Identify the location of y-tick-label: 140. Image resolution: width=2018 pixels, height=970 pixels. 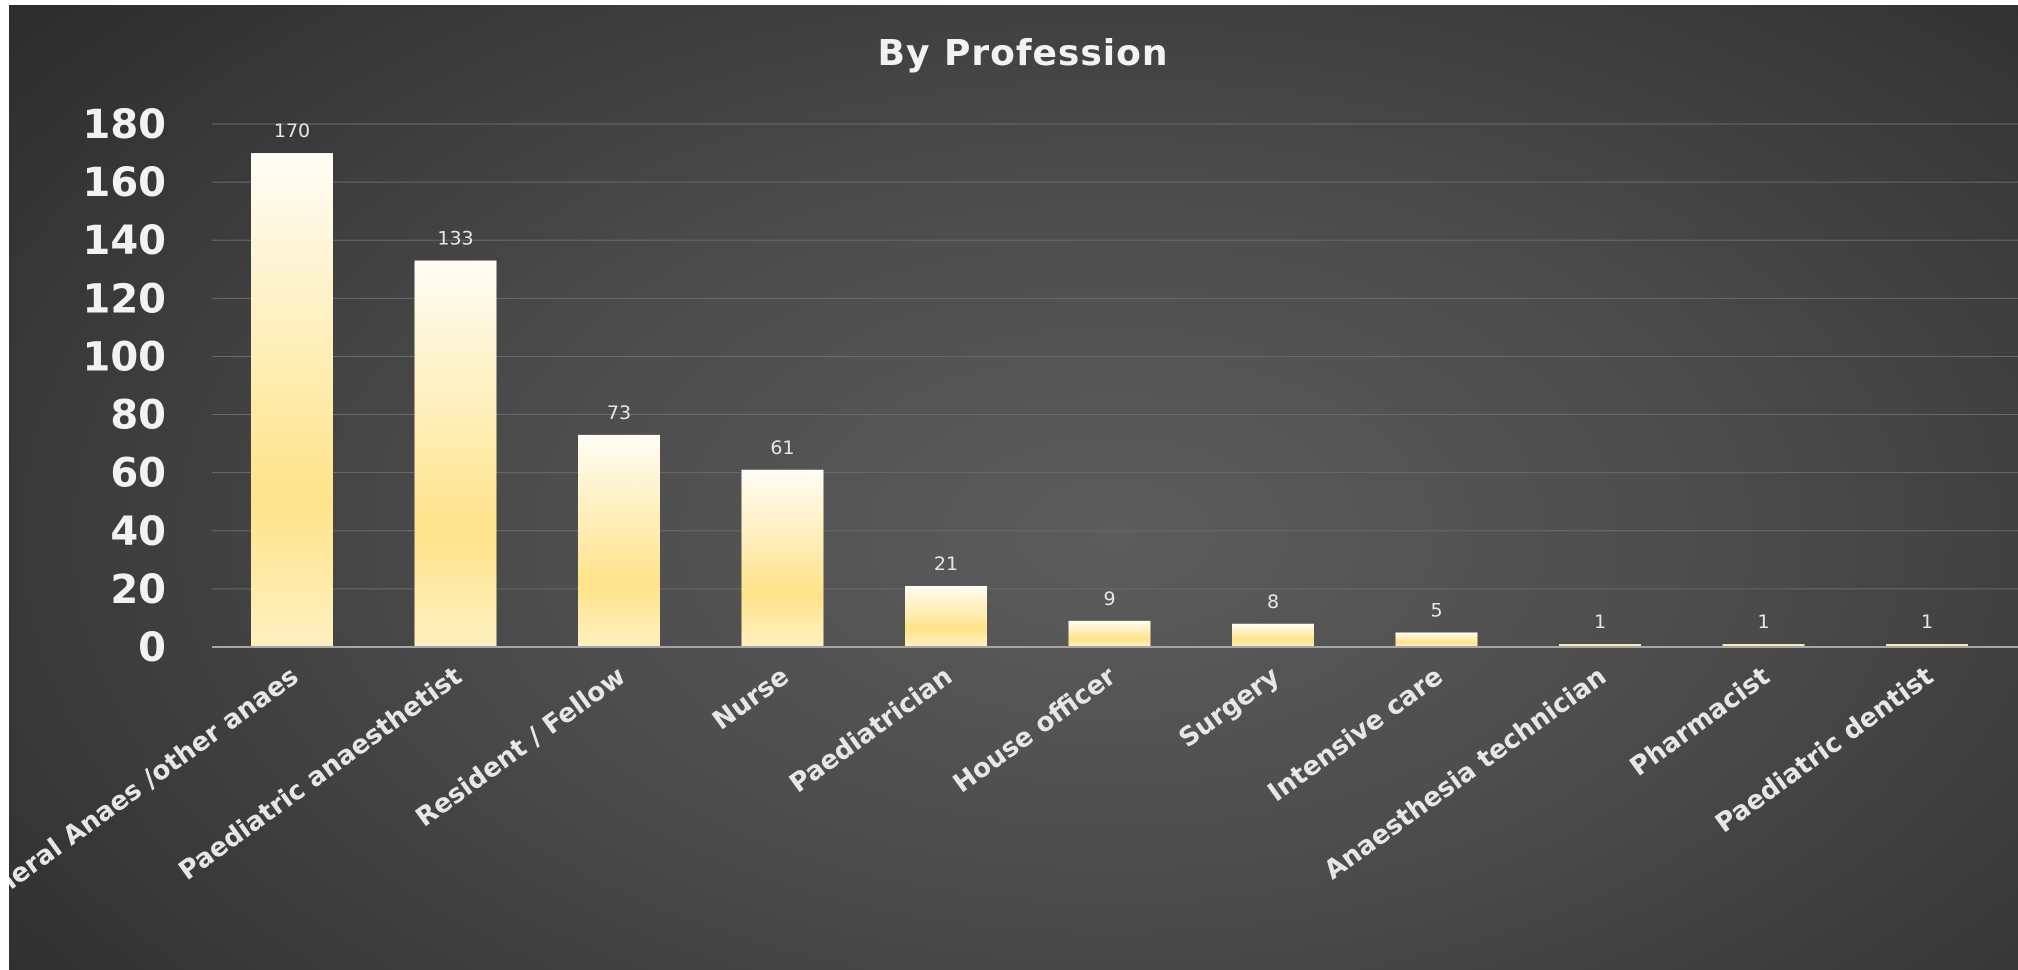
(125, 241).